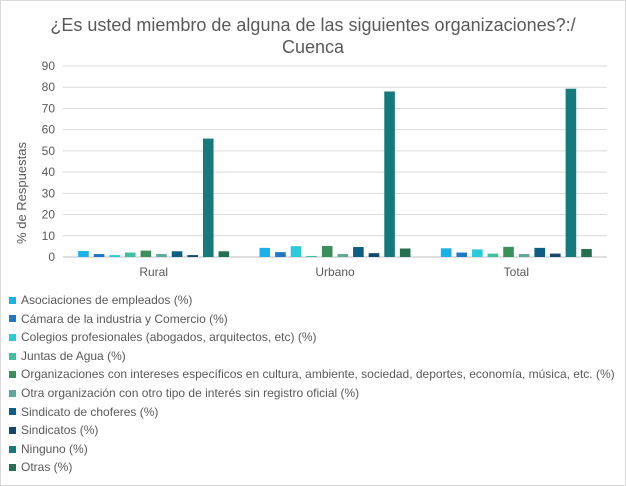  Describe the element at coordinates (49, 215) in the screenshot. I see `y-tick-label: 20` at that location.